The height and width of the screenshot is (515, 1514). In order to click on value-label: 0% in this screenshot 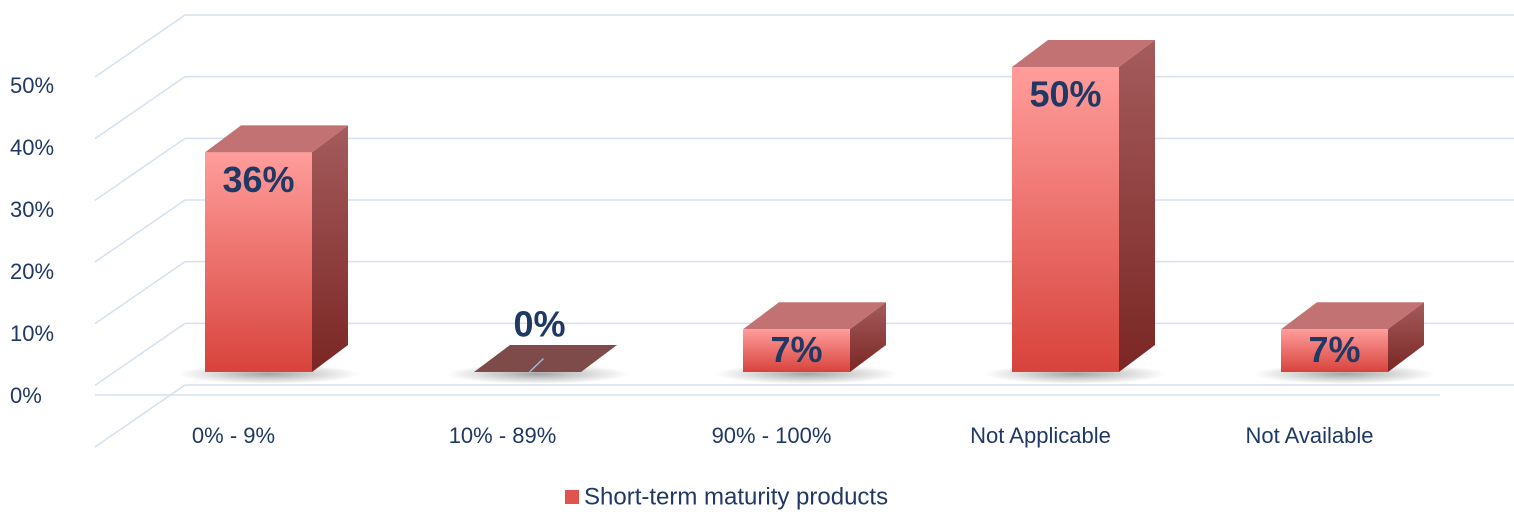, I will do `click(539, 324)`.